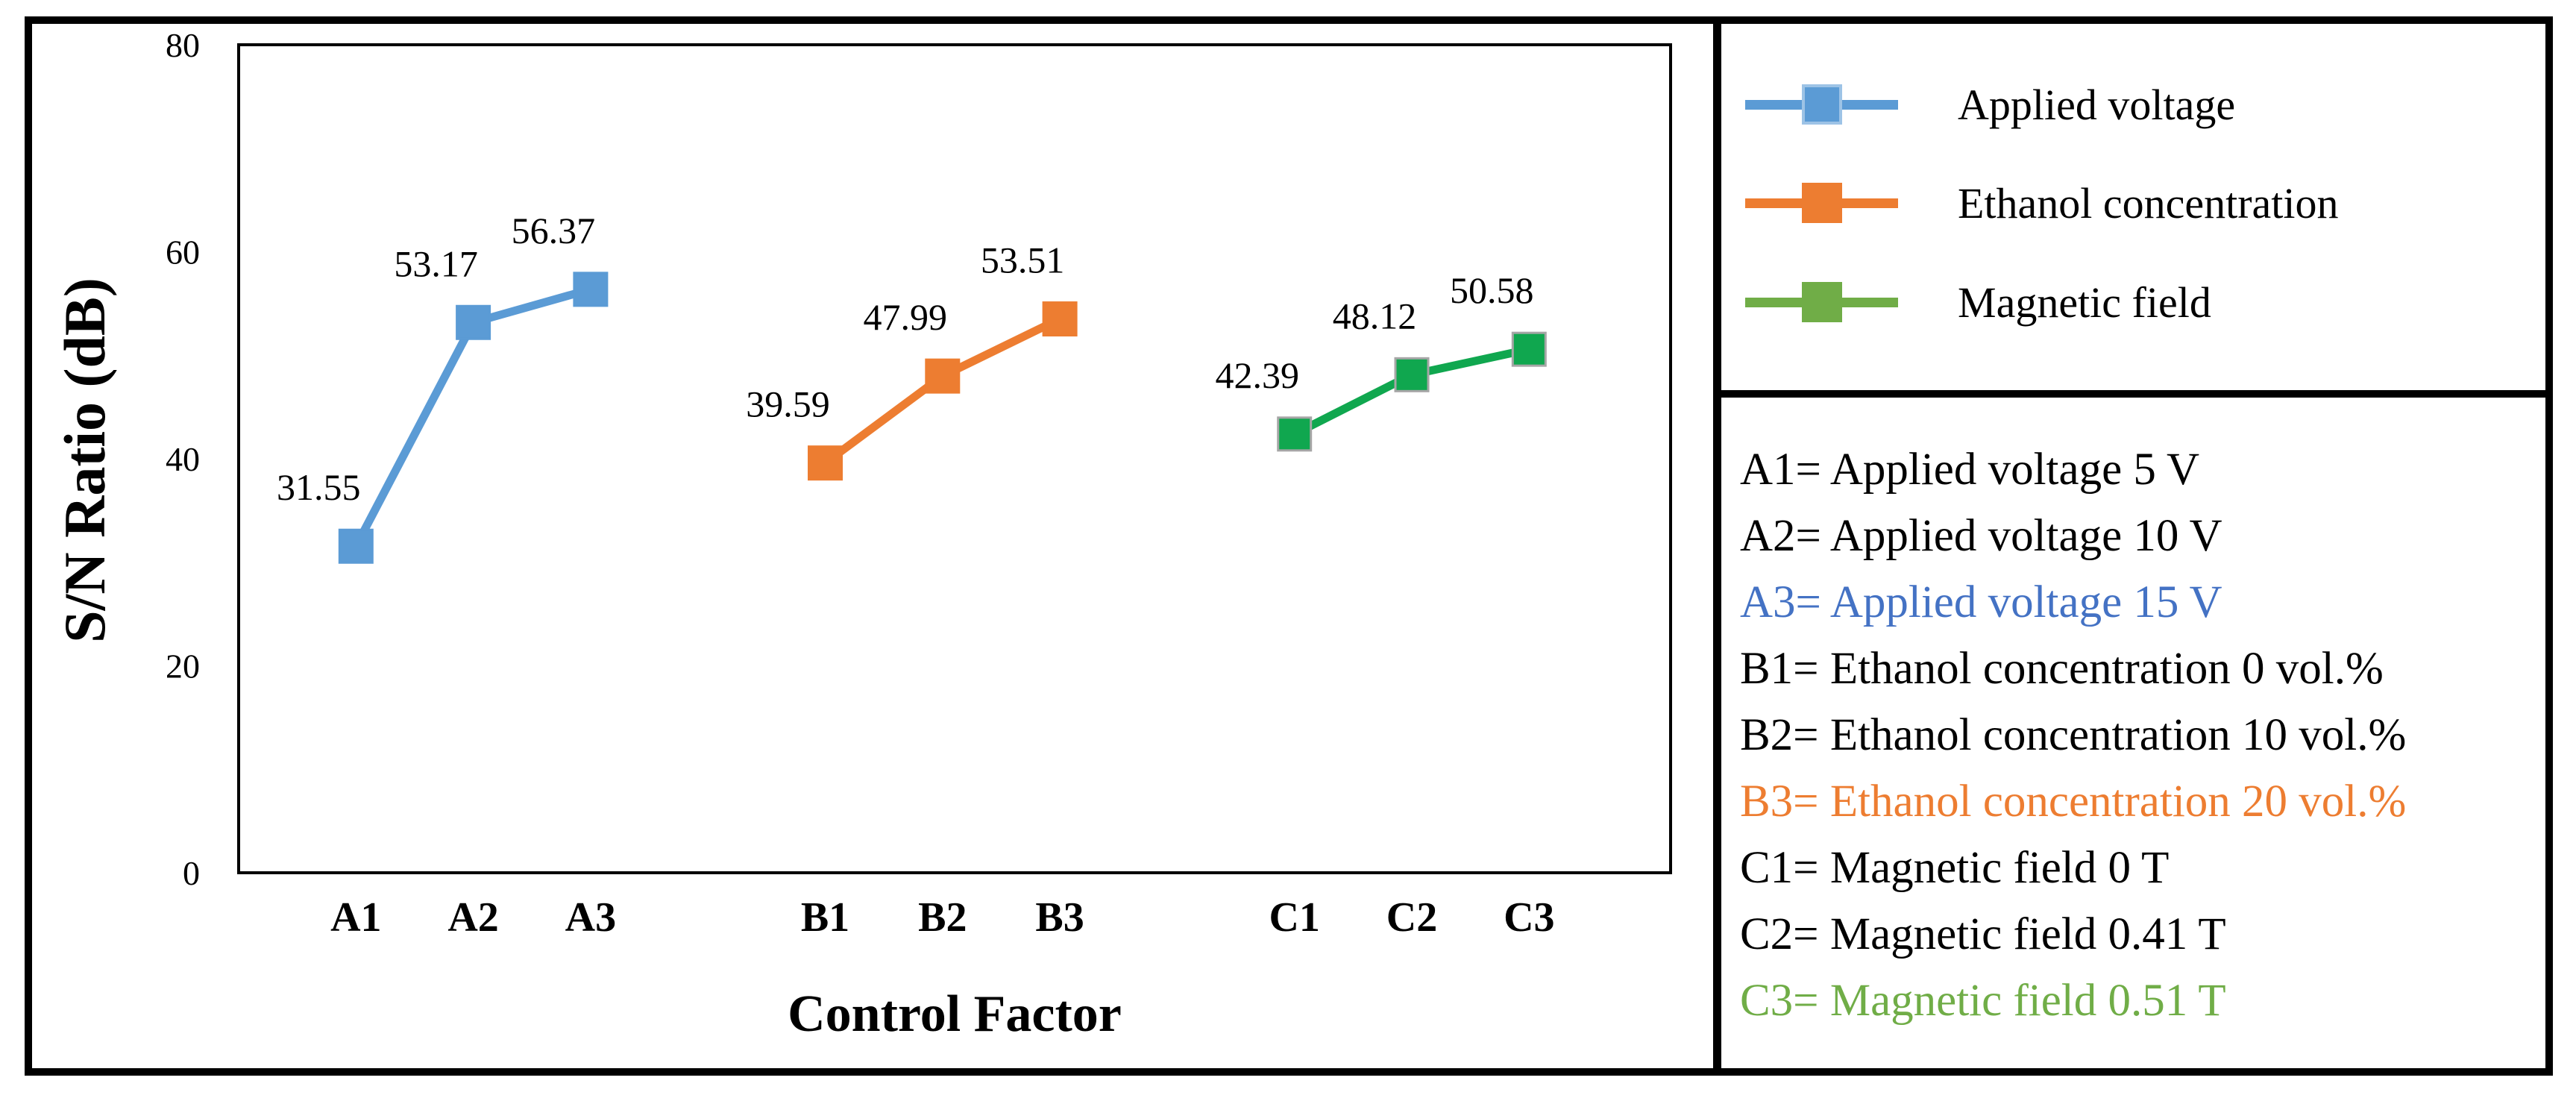  Describe the element at coordinates (1529, 349) in the screenshot. I see `data-point-marker-C3` at that location.